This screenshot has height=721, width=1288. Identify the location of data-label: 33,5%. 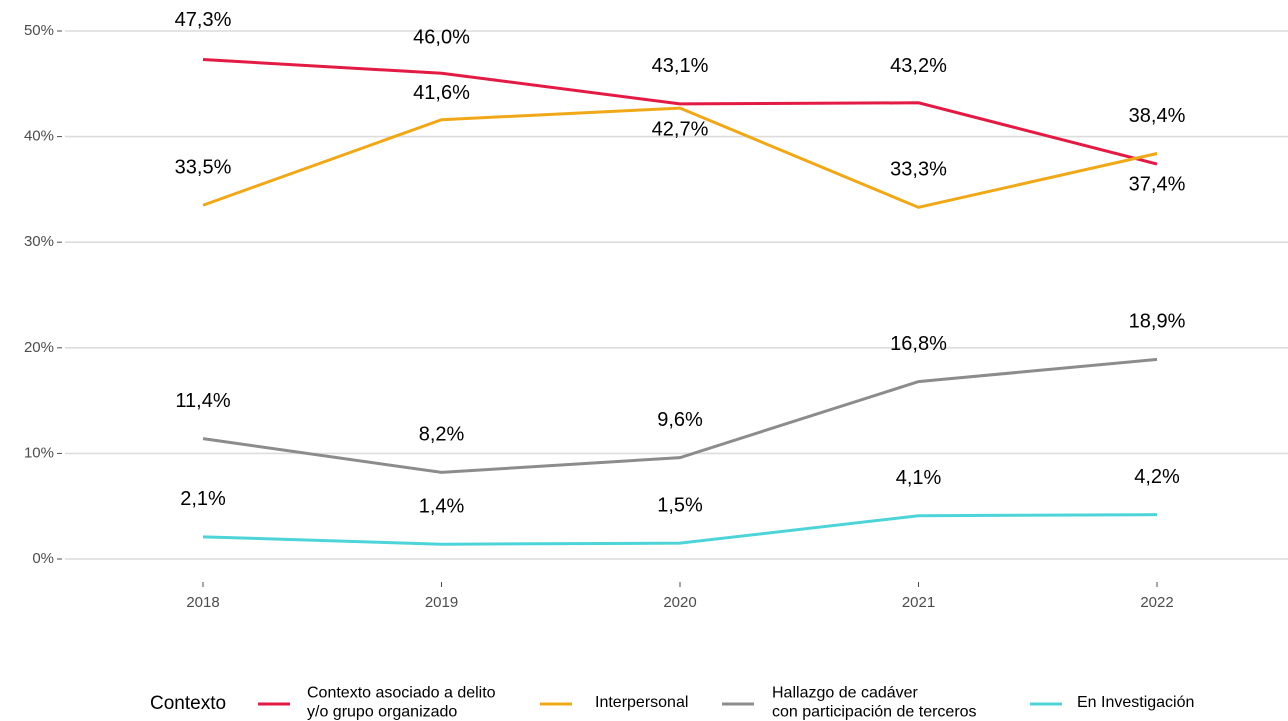
(203, 168).